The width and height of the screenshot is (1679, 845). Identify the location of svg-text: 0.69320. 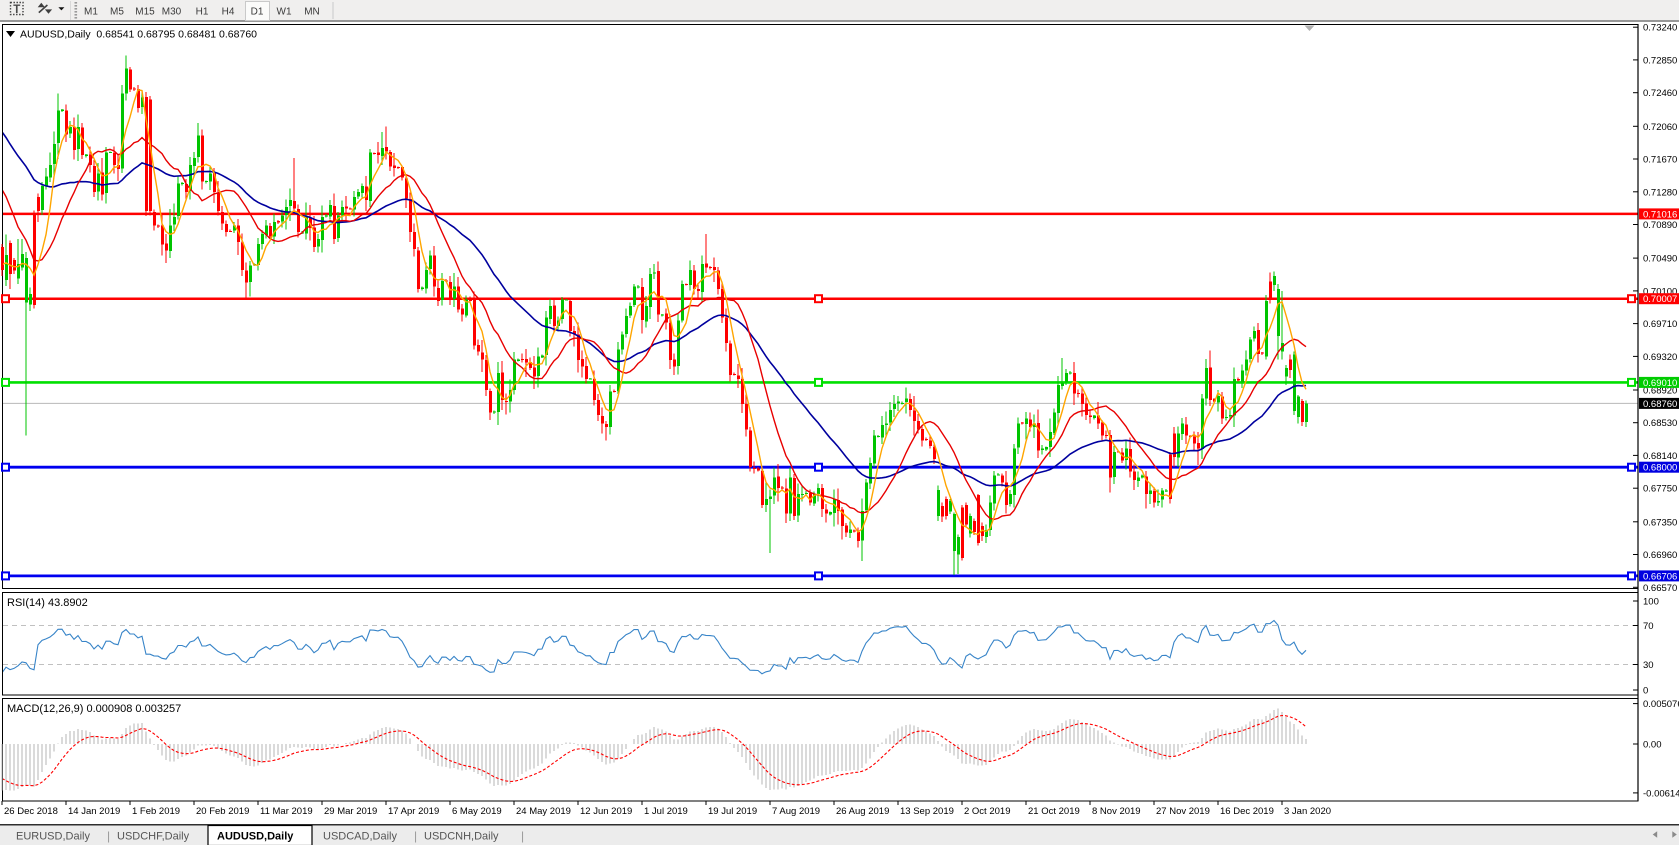
(1660, 357).